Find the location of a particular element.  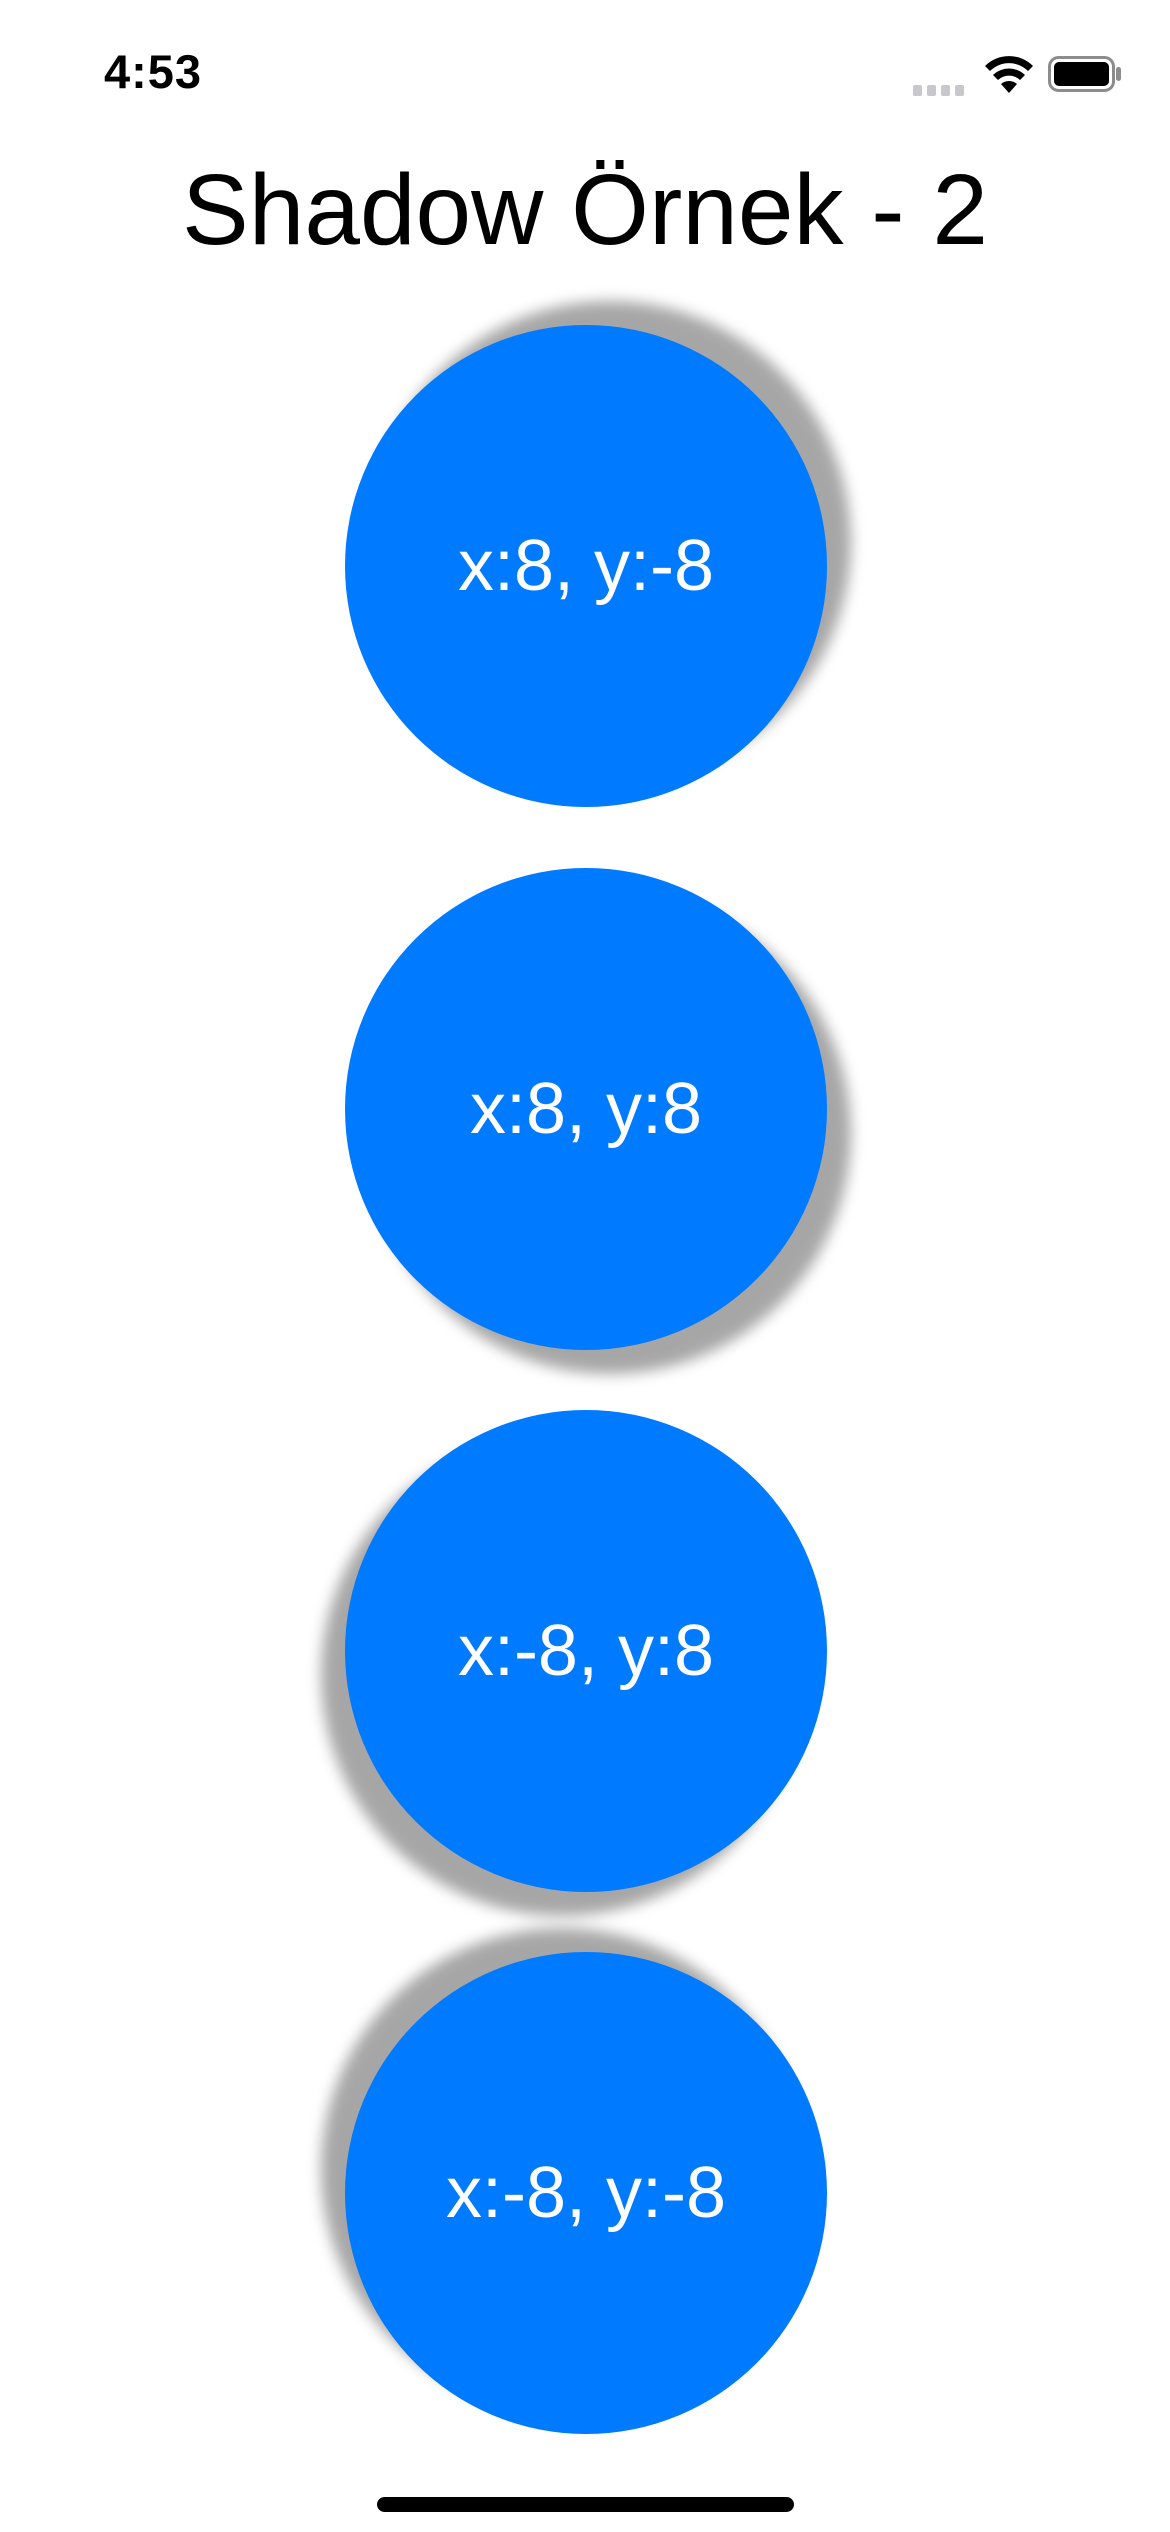

shadow-button-x8-yminus8: x:8, y:-8 is located at coordinates (586, 566).